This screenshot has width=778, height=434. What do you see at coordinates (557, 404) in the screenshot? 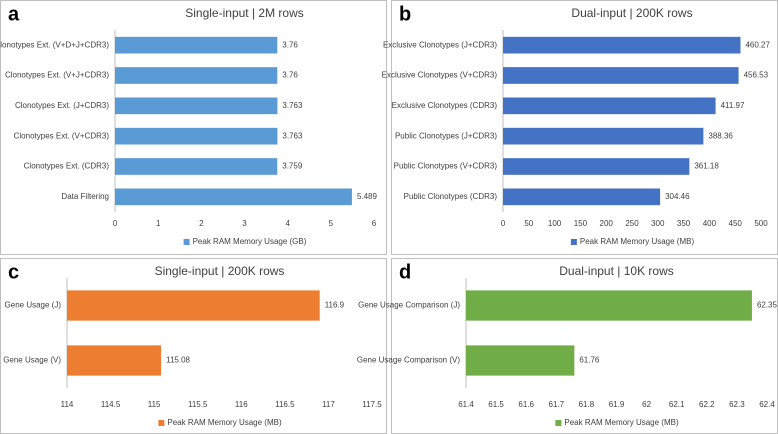
I see `x-tick-label: 61.7` at bounding box center [557, 404].